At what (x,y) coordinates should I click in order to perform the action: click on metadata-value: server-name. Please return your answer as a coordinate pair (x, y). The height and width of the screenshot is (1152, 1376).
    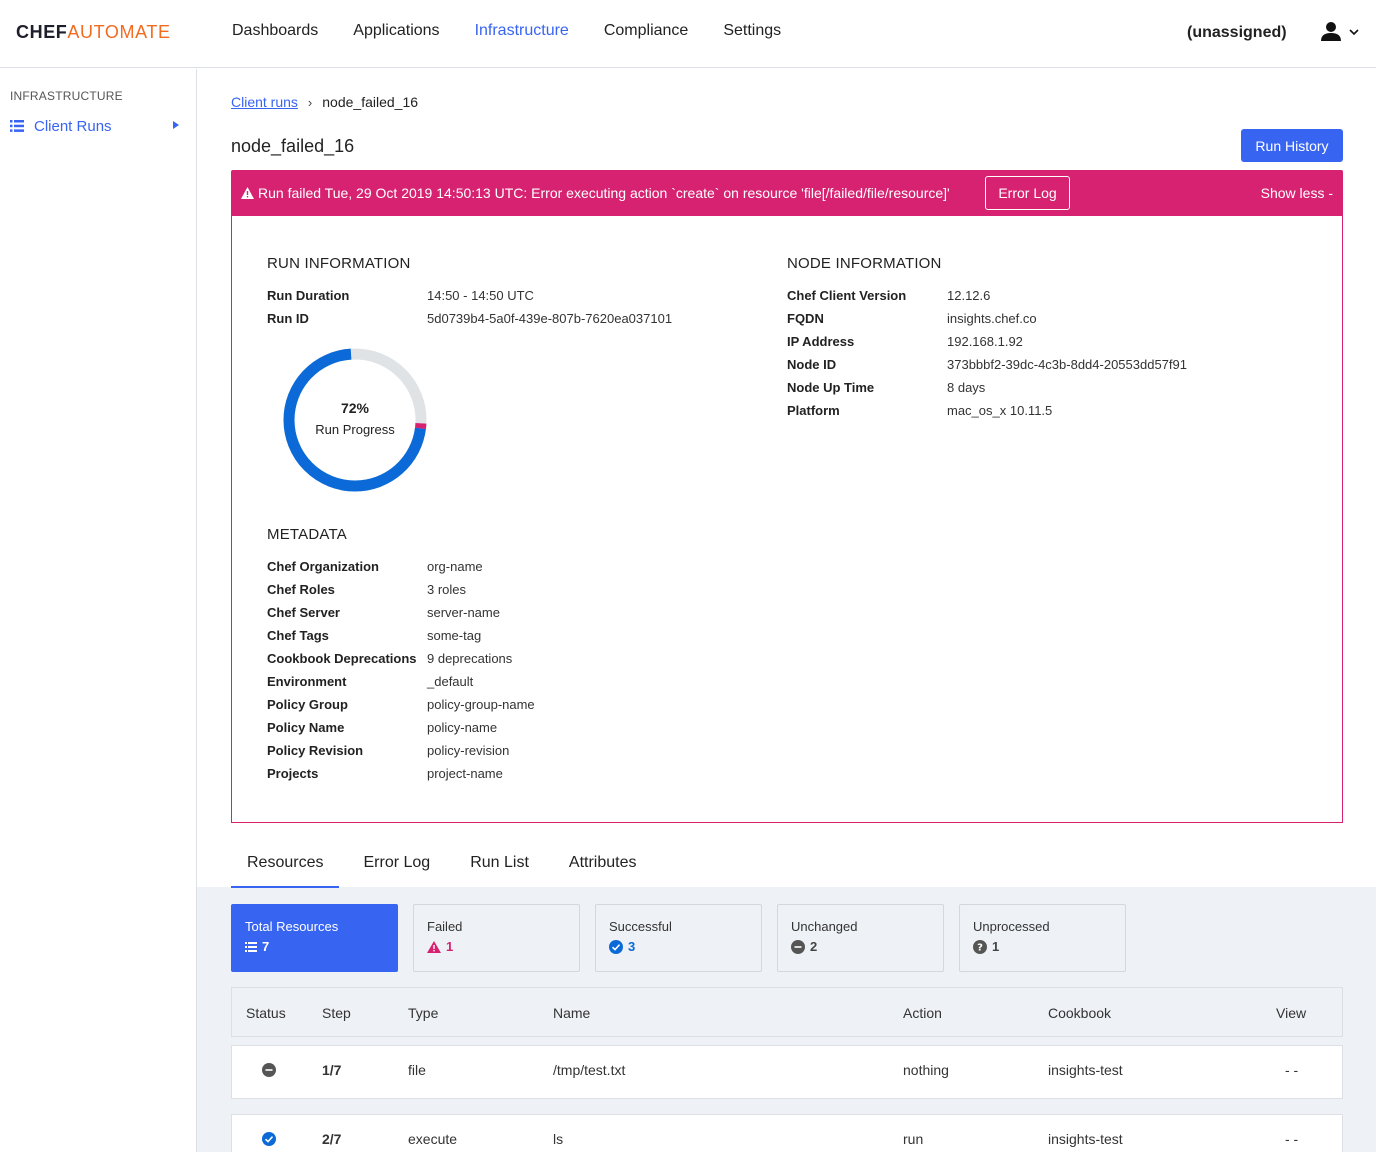
    Looking at the image, I should click on (463, 612).